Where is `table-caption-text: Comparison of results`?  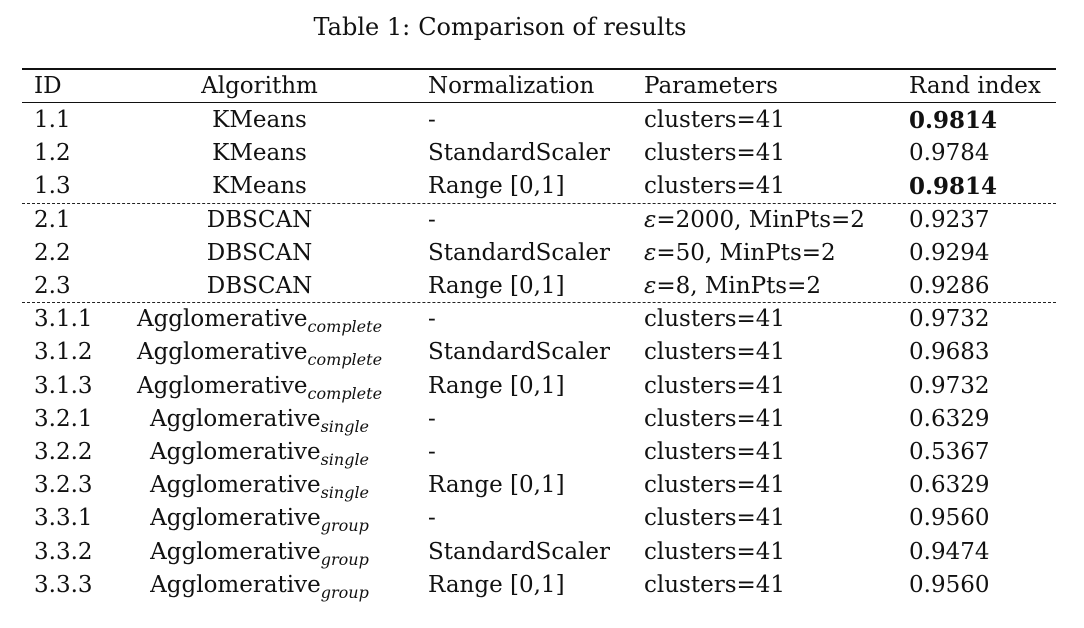
table-caption-text: Comparison of results is located at coordinates (552, 27).